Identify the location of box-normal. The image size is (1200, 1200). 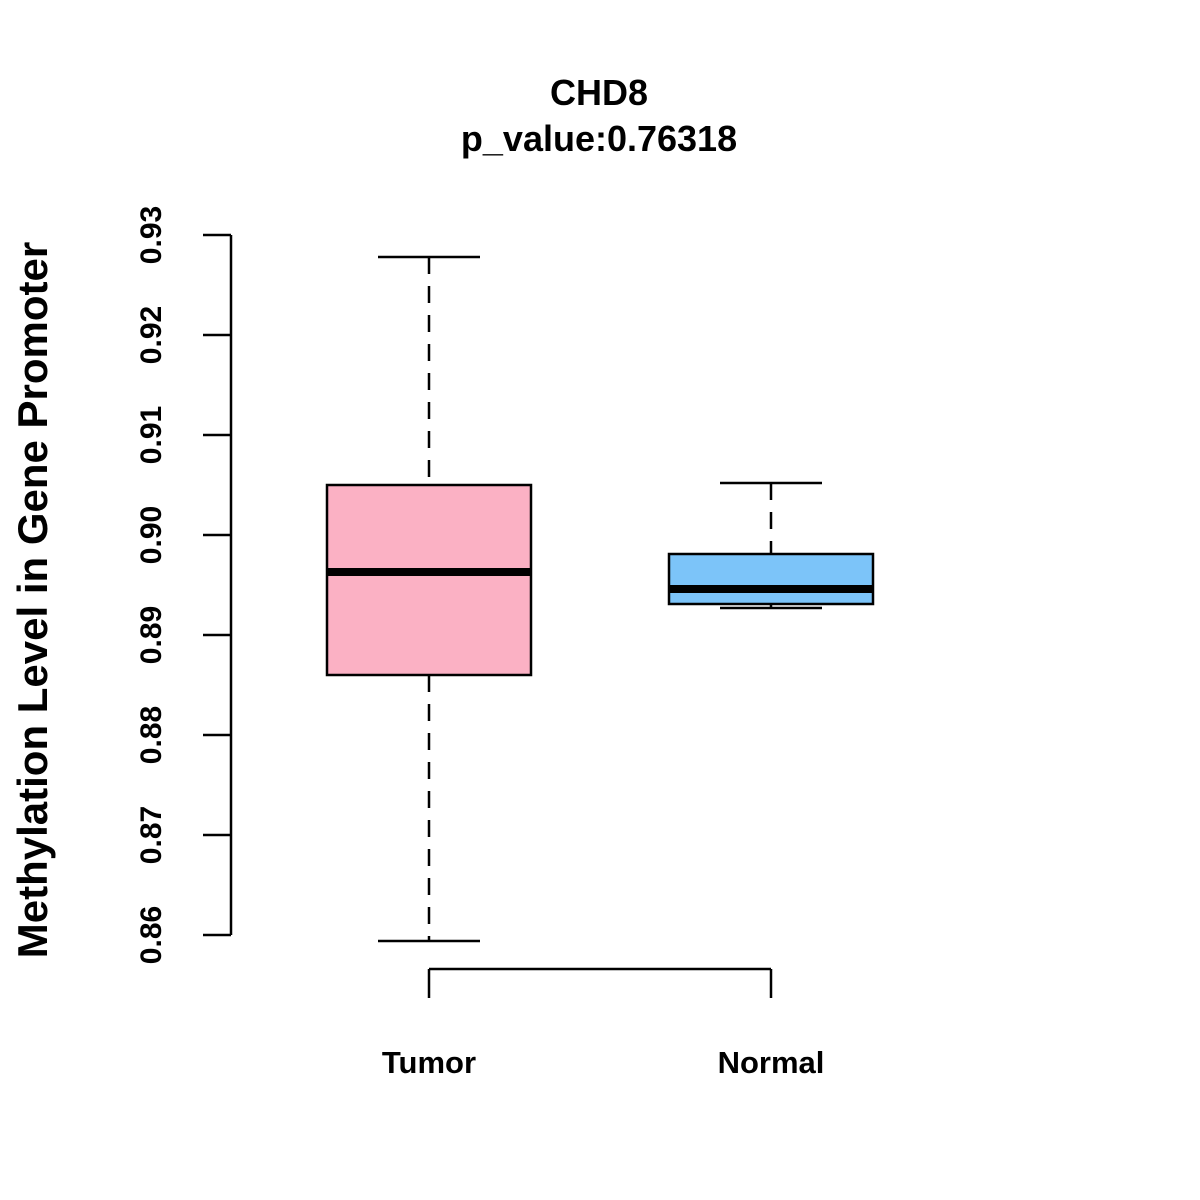
(771, 545).